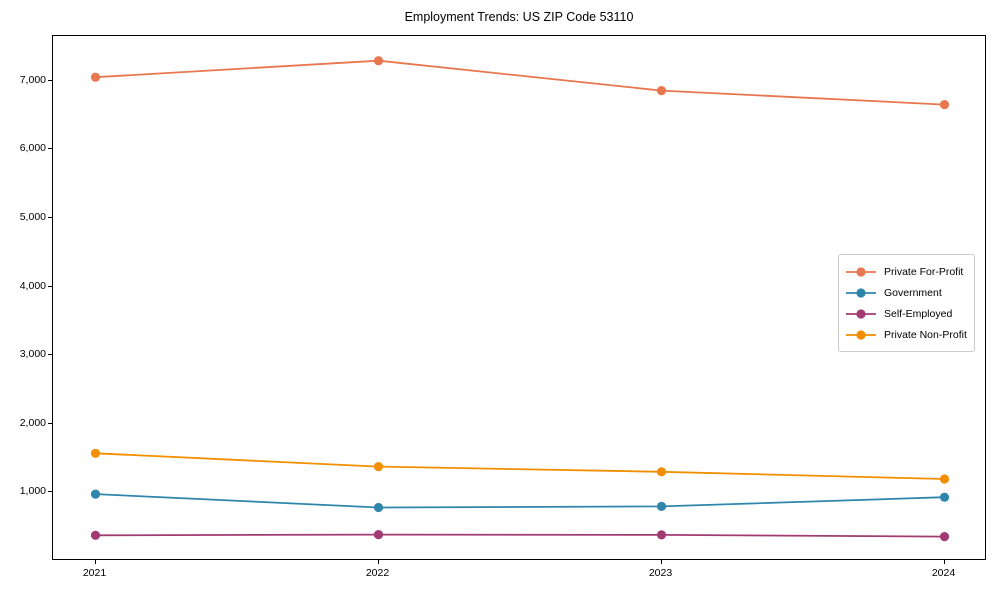  What do you see at coordinates (943, 573) in the screenshot?
I see `x-tick-label: 2024` at bounding box center [943, 573].